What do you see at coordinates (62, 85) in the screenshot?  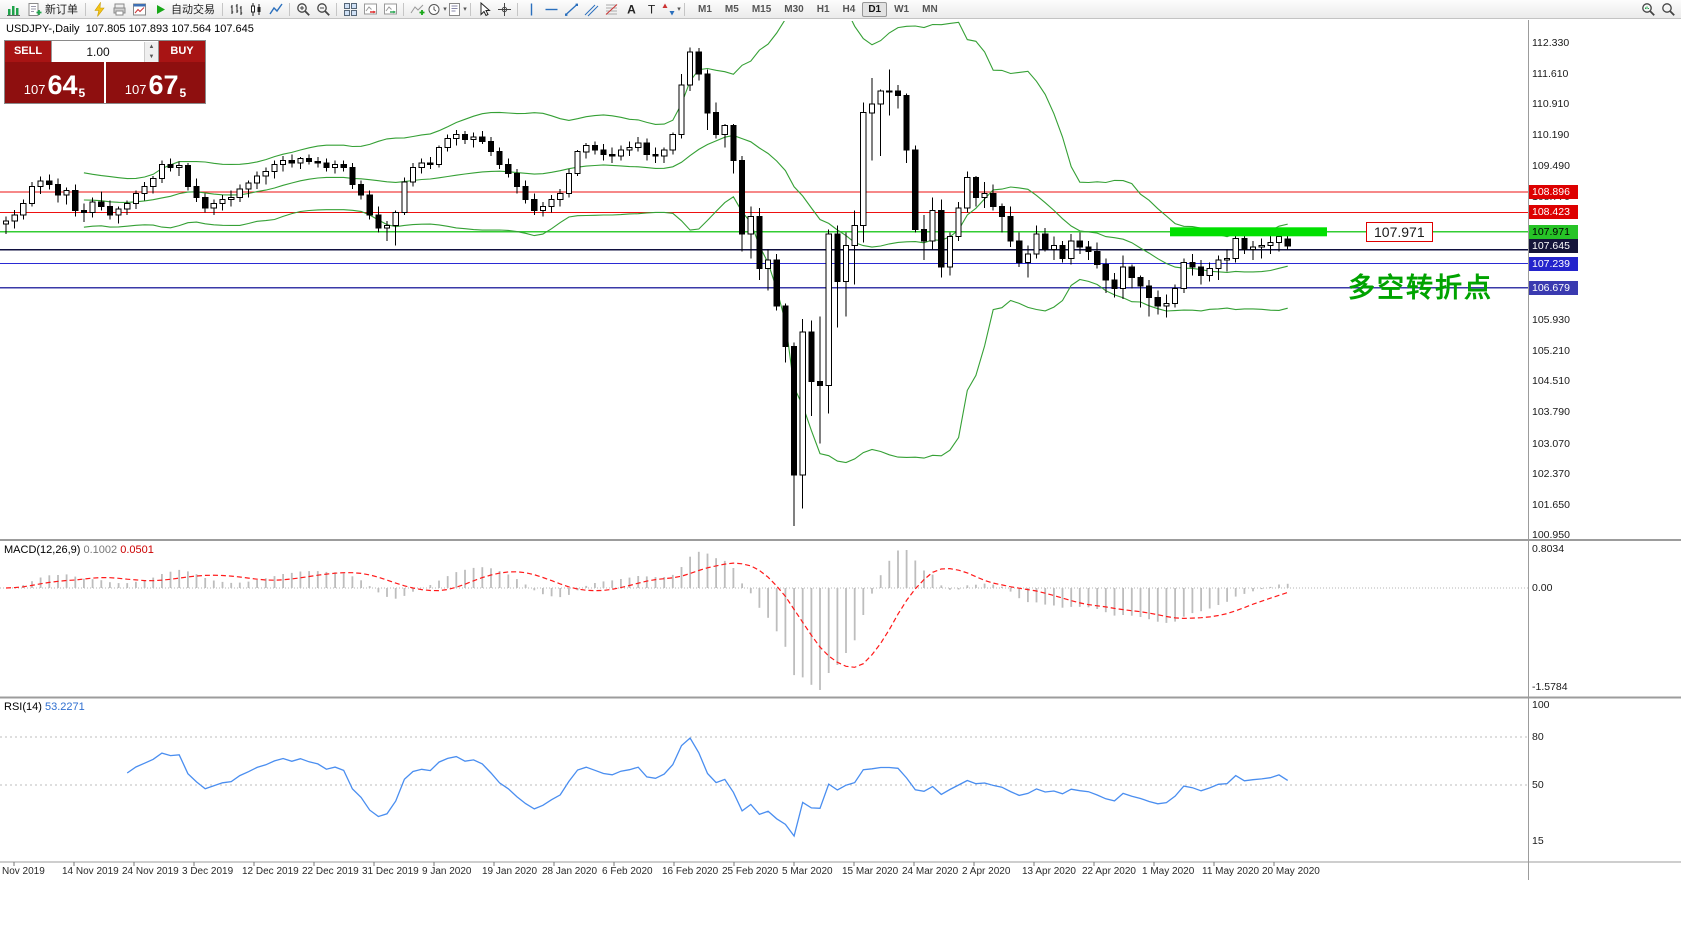 I see `sell-price-pips: 64` at bounding box center [62, 85].